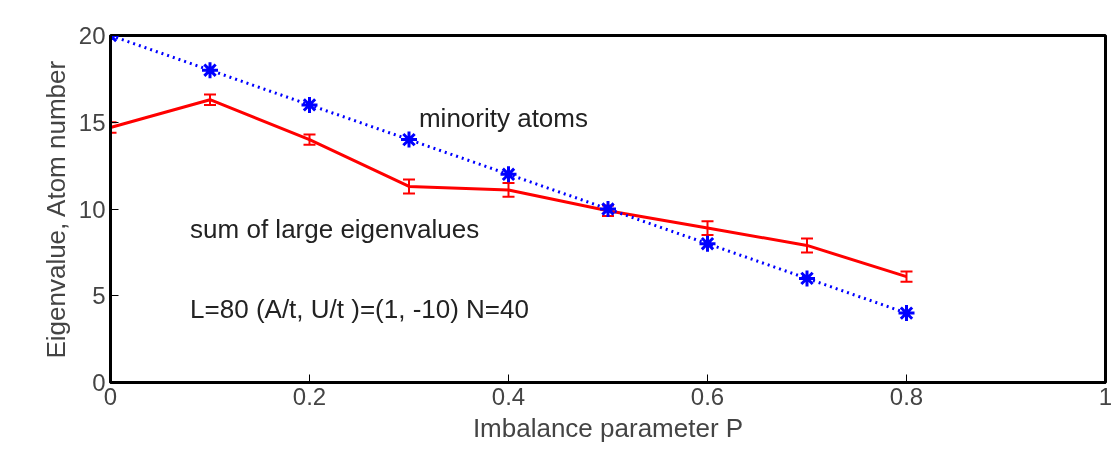 The image size is (1115, 472). What do you see at coordinates (92, 122) in the screenshot?
I see `y-tick-label: 15` at bounding box center [92, 122].